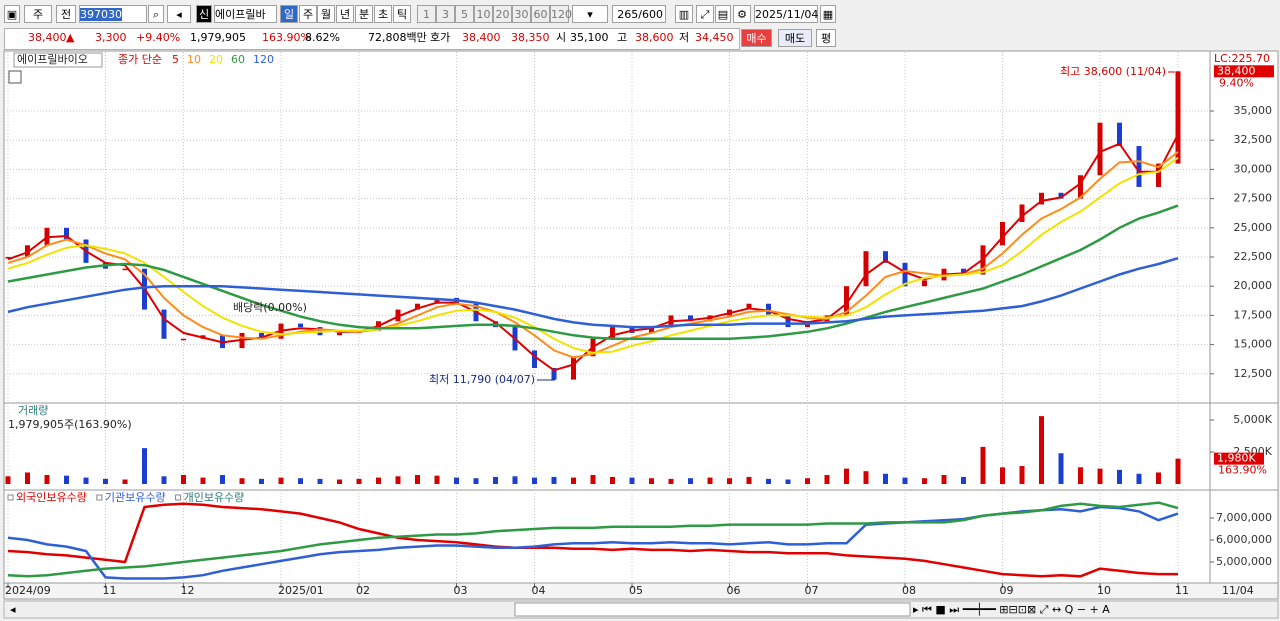  I want to click on legend-box, so click(58, 60).